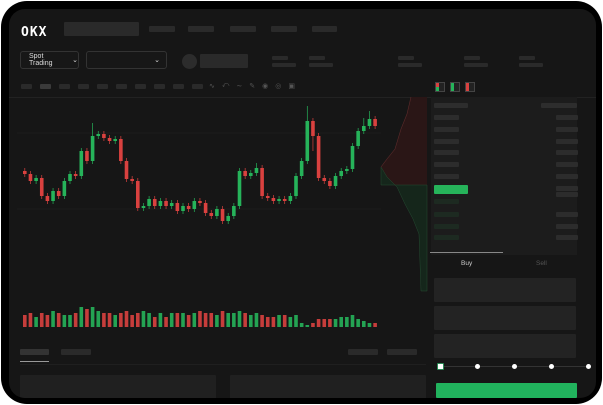 The width and height of the screenshot is (603, 405). Describe the element at coordinates (505, 290) in the screenshot. I see `price-input` at that location.